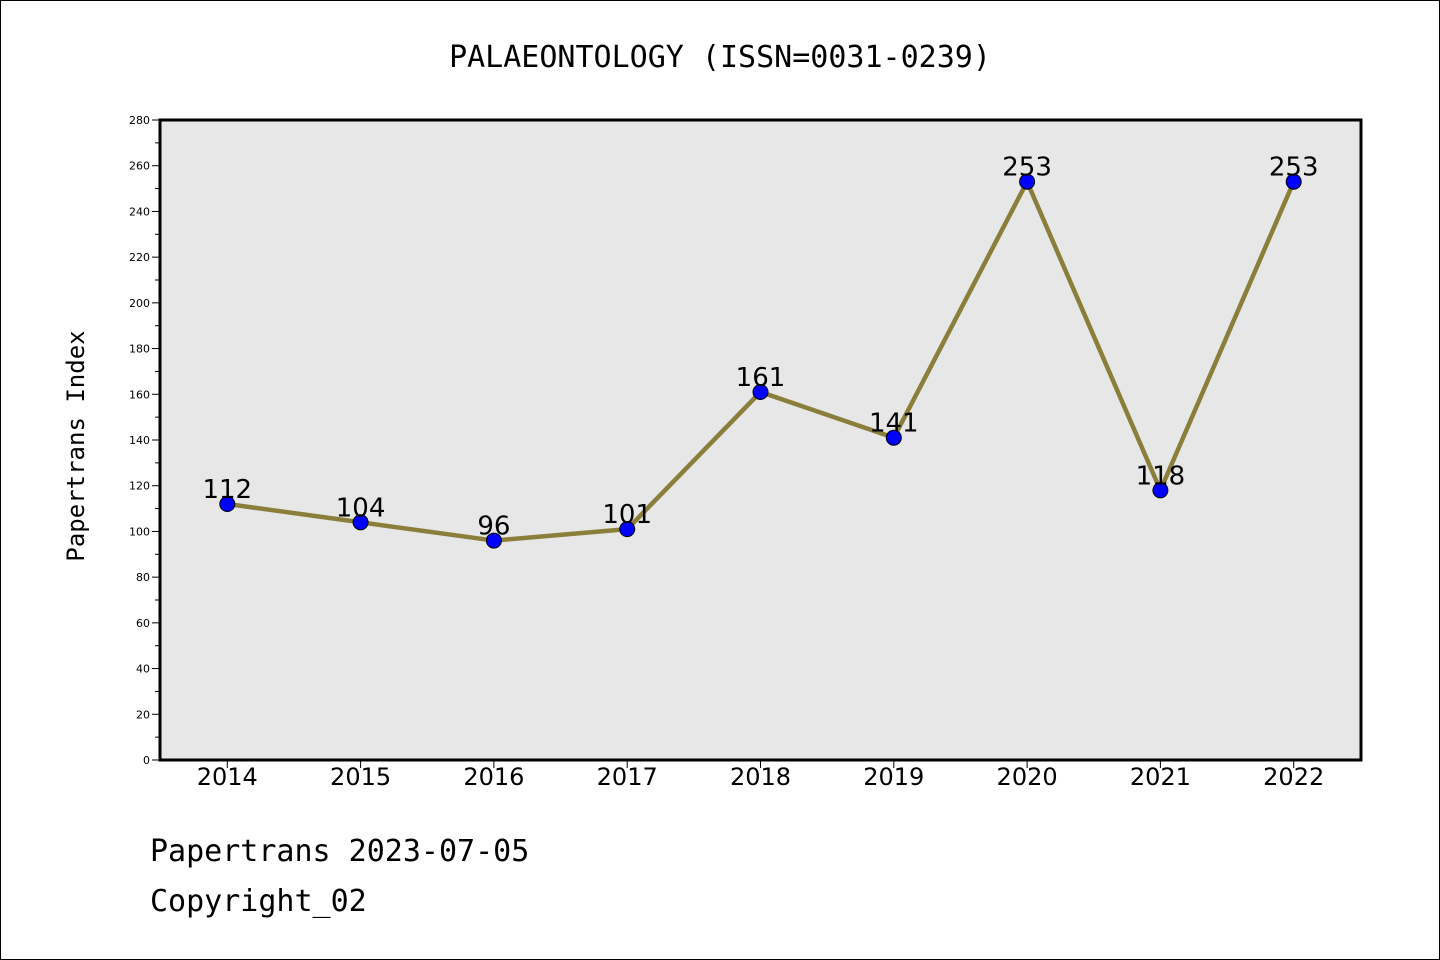 The image size is (1440, 960). Describe the element at coordinates (139, 349) in the screenshot. I see `y-tick-label: 180` at that location.